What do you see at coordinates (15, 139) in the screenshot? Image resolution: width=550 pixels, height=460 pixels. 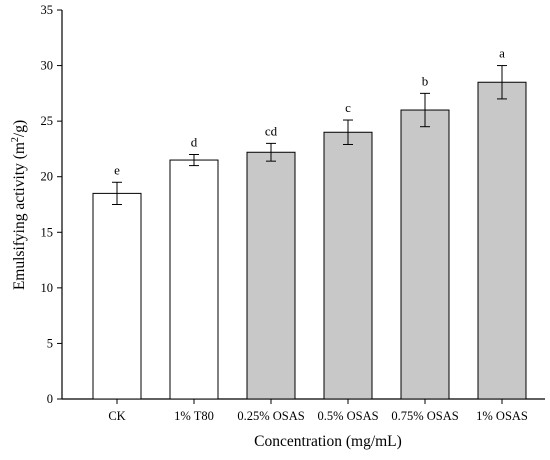 I see `y-axis-title-superscript: 2` at bounding box center [15, 139].